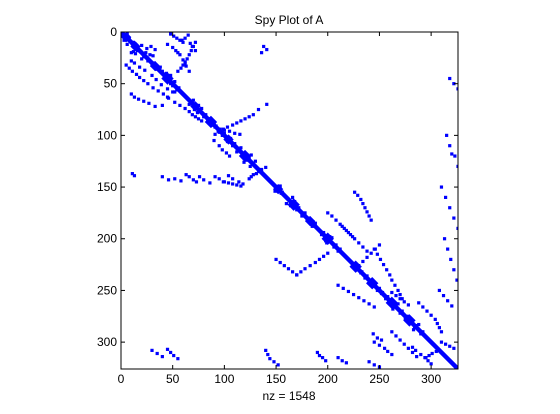 Image resolution: width=560 pixels, height=414 pixels. I want to click on y-tick-label: 50, so click(111, 84).